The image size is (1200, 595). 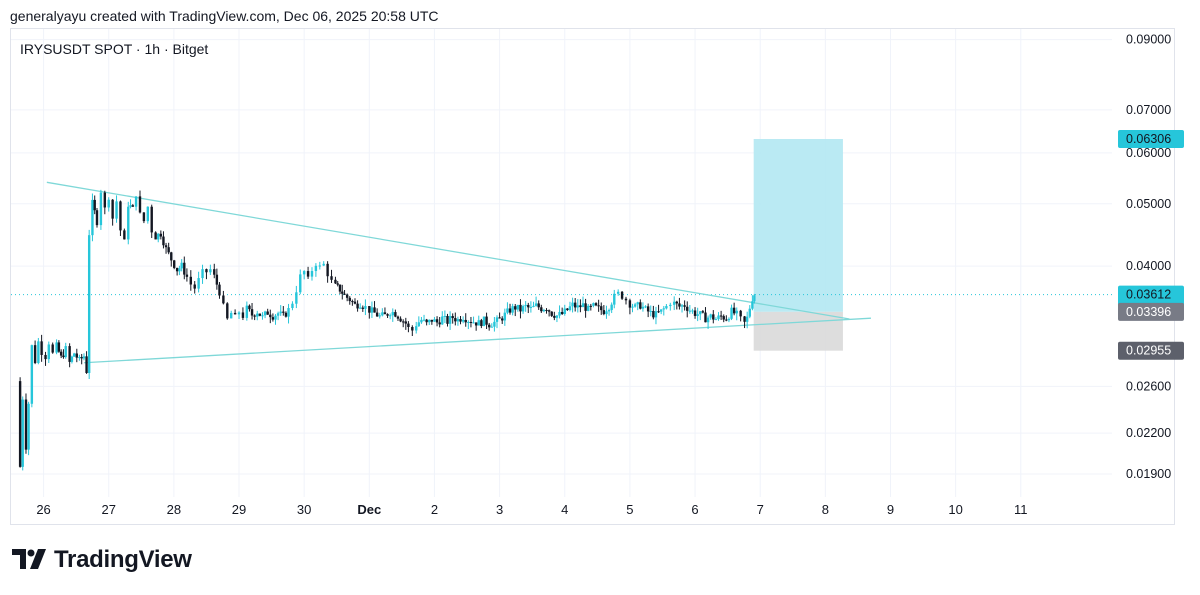 What do you see at coordinates (798, 225) in the screenshot?
I see `target-zone` at bounding box center [798, 225].